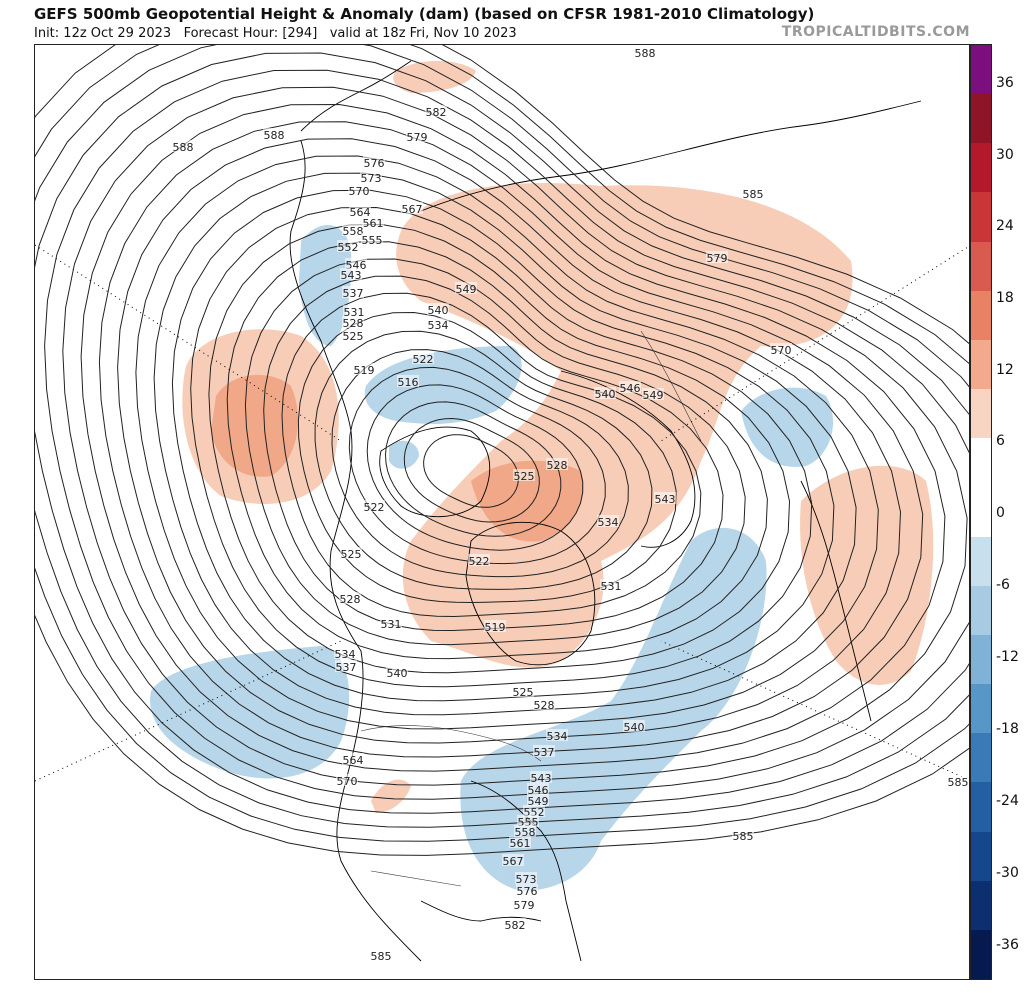  I want to click on graticule-line-sw, so click(188, 711).